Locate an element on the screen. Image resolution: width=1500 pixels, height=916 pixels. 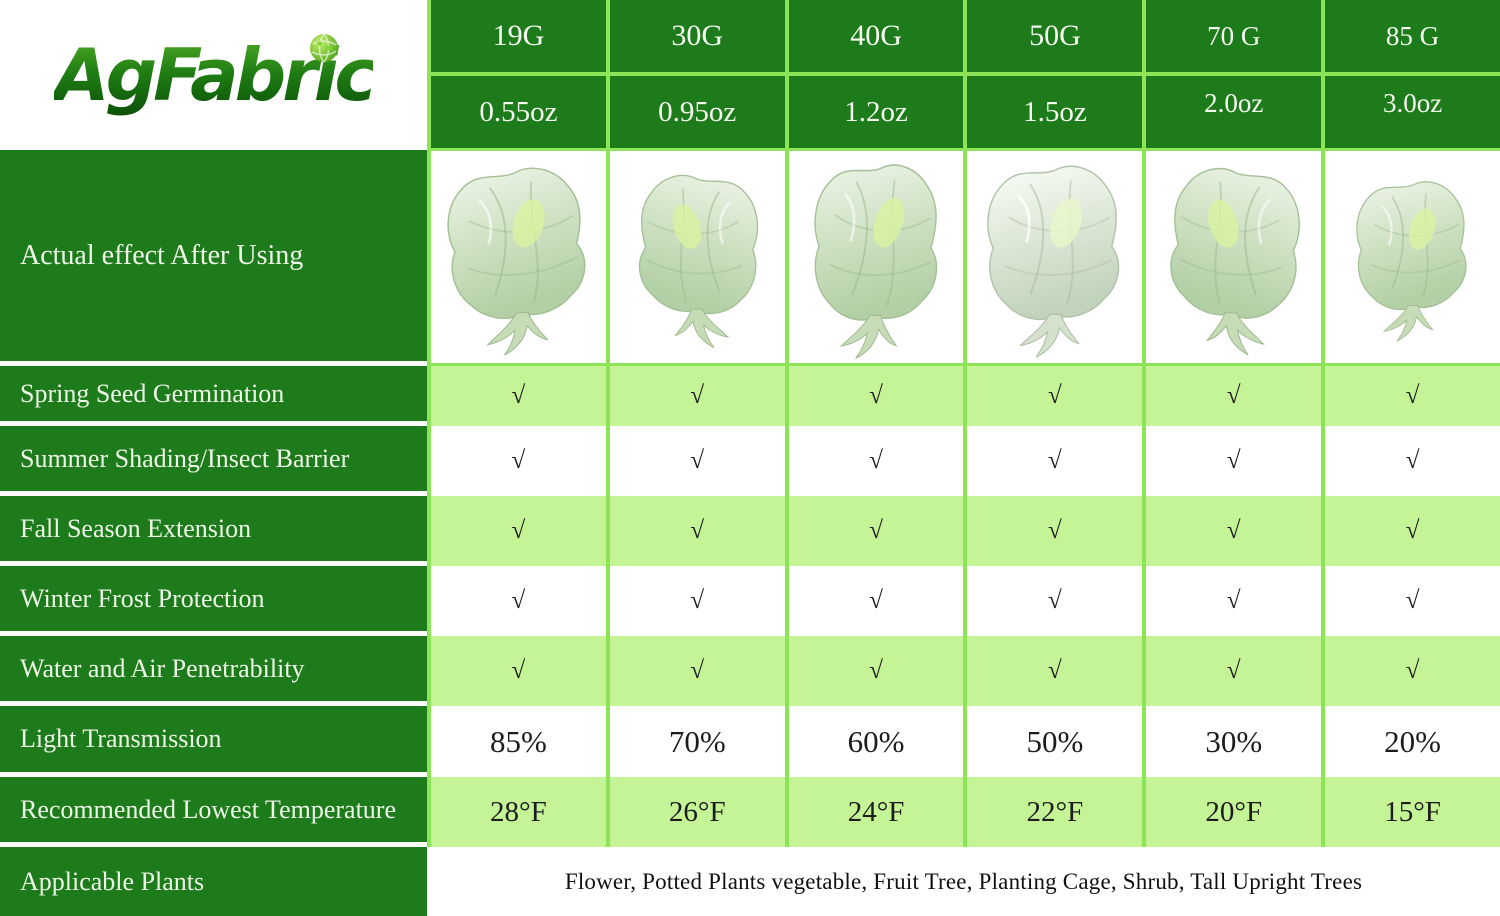
product-column-50g: 50G 1.5oz √ √ √ √ √ 50% 22°F is located at coordinates (1053, 423).